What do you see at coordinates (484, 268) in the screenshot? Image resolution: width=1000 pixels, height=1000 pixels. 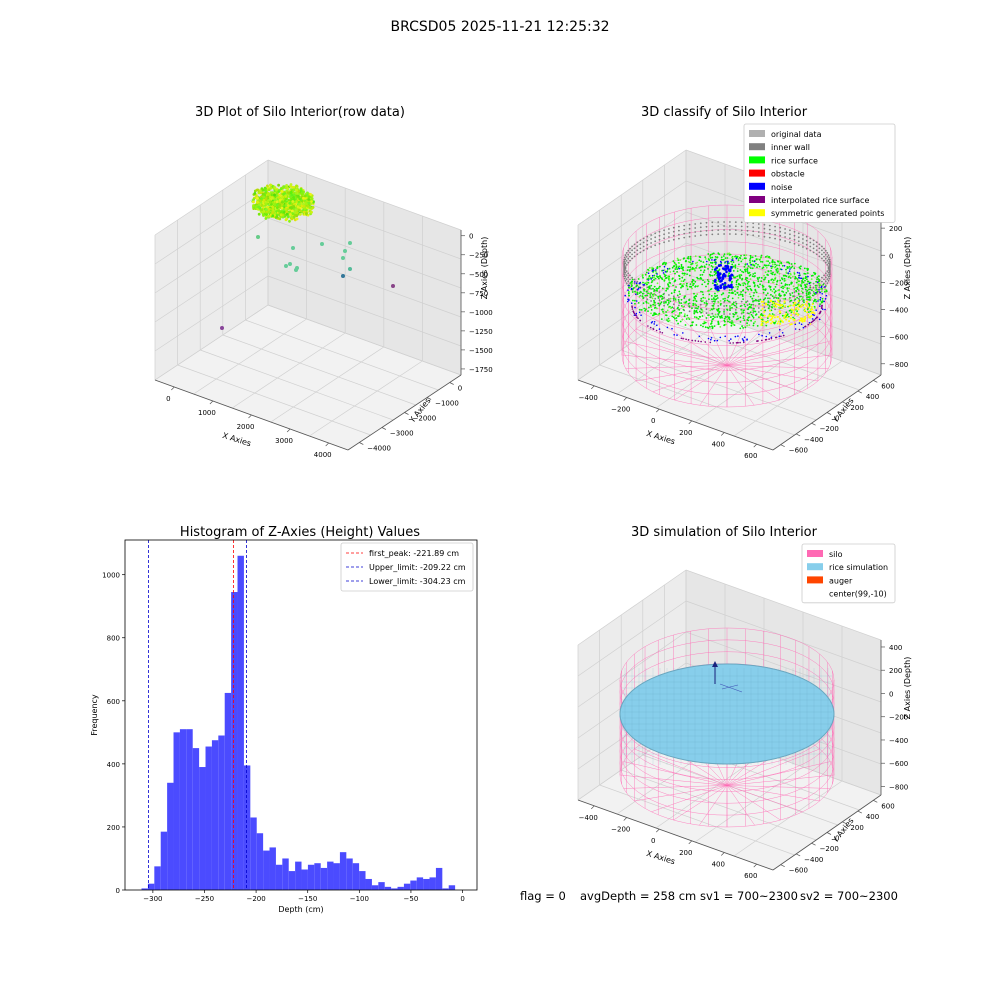 I see `z-axis-label: Z Axies (Depth)` at bounding box center [484, 268].